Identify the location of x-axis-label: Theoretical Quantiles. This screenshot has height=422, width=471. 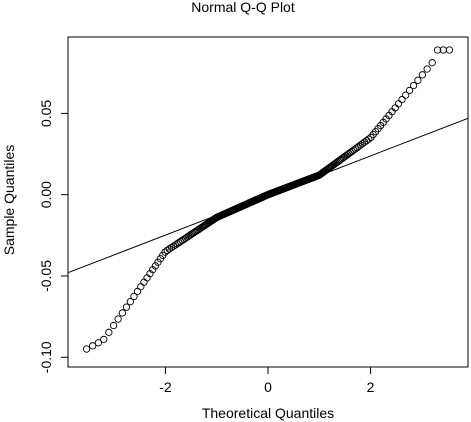
(268, 413).